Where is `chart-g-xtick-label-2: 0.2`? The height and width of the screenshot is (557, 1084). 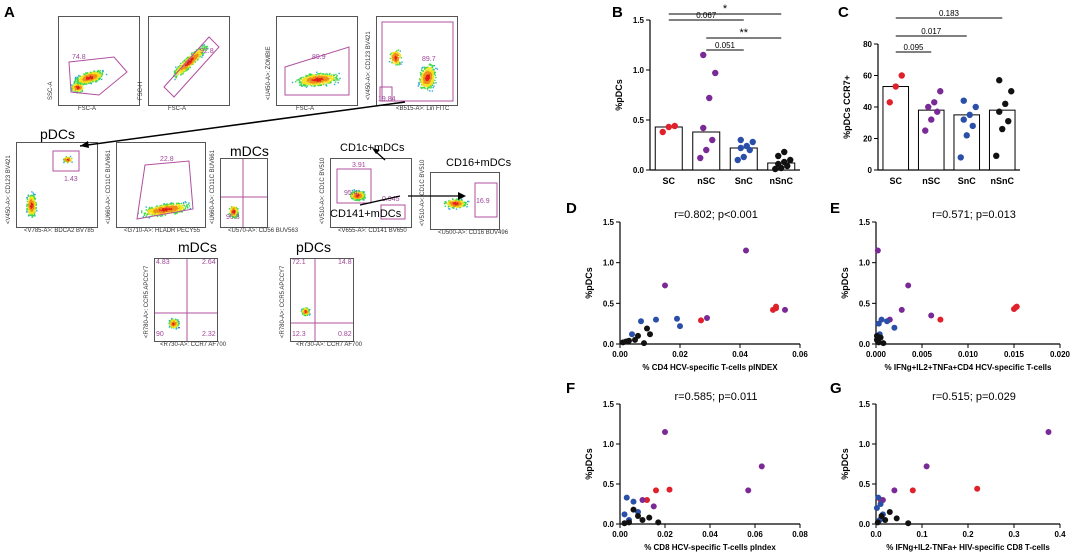
chart-g-xtick-label-2: 0.2 is located at coordinates (968, 534).